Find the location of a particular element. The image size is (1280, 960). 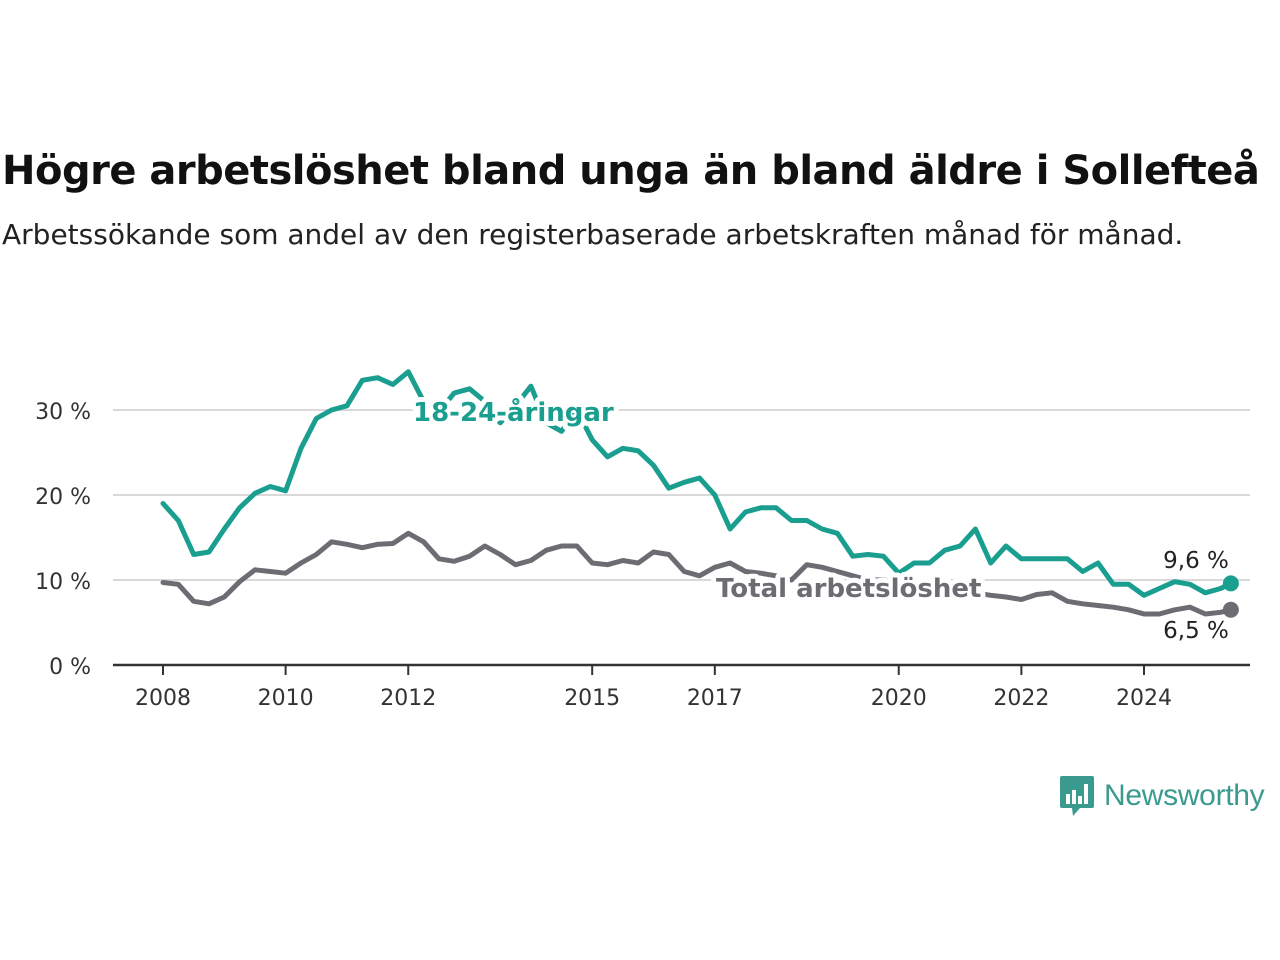

end-label-total: 6,5 % is located at coordinates (1196, 631).